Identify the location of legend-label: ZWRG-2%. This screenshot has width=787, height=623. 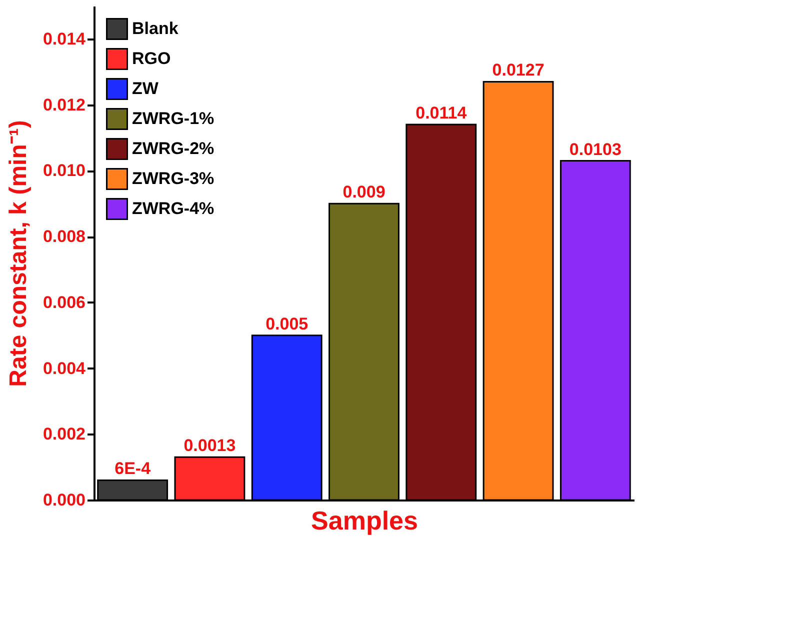
(173, 148).